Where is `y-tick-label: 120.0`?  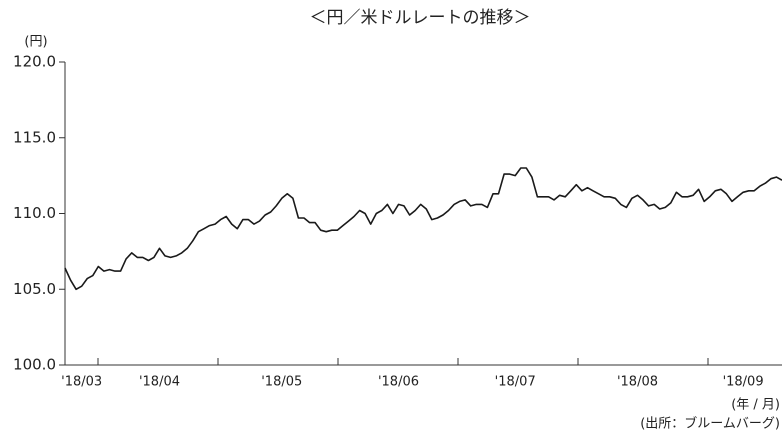 y-tick-label: 120.0 is located at coordinates (34, 62).